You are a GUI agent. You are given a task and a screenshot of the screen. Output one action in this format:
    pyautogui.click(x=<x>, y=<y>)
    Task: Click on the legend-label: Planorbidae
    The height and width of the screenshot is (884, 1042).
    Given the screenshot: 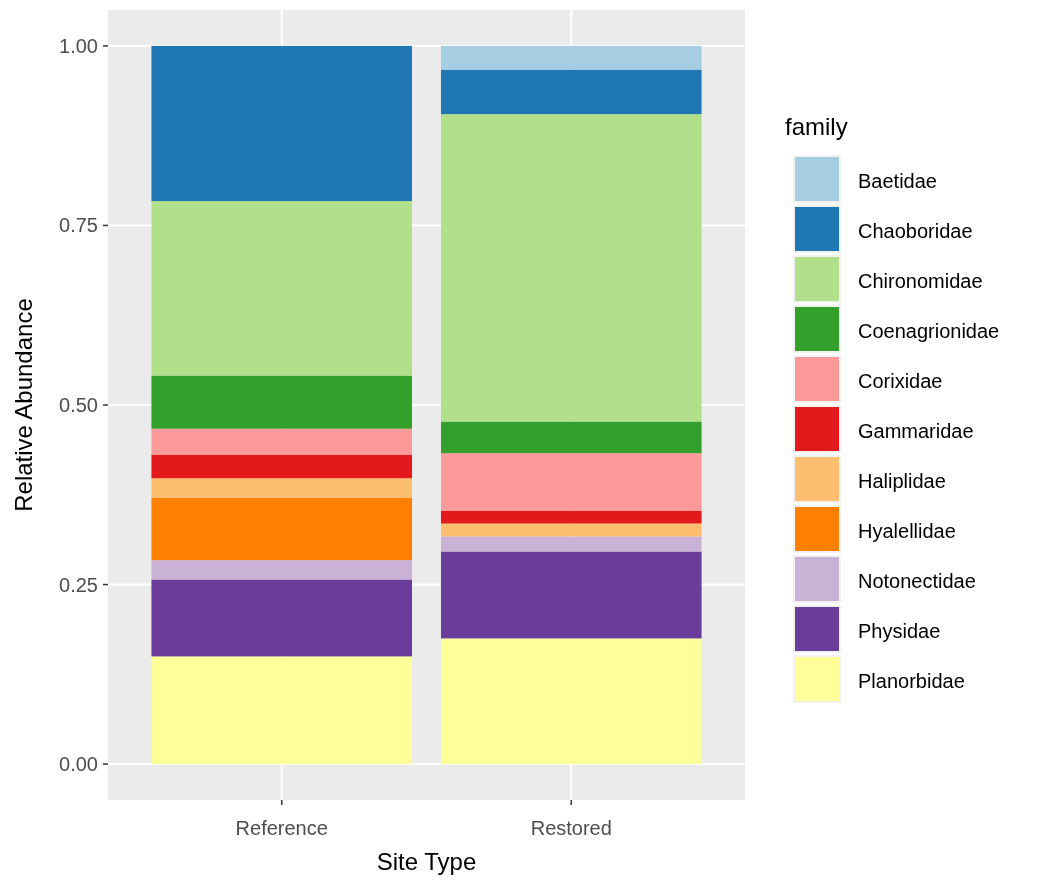 What is the action you would take?
    pyautogui.click(x=911, y=681)
    